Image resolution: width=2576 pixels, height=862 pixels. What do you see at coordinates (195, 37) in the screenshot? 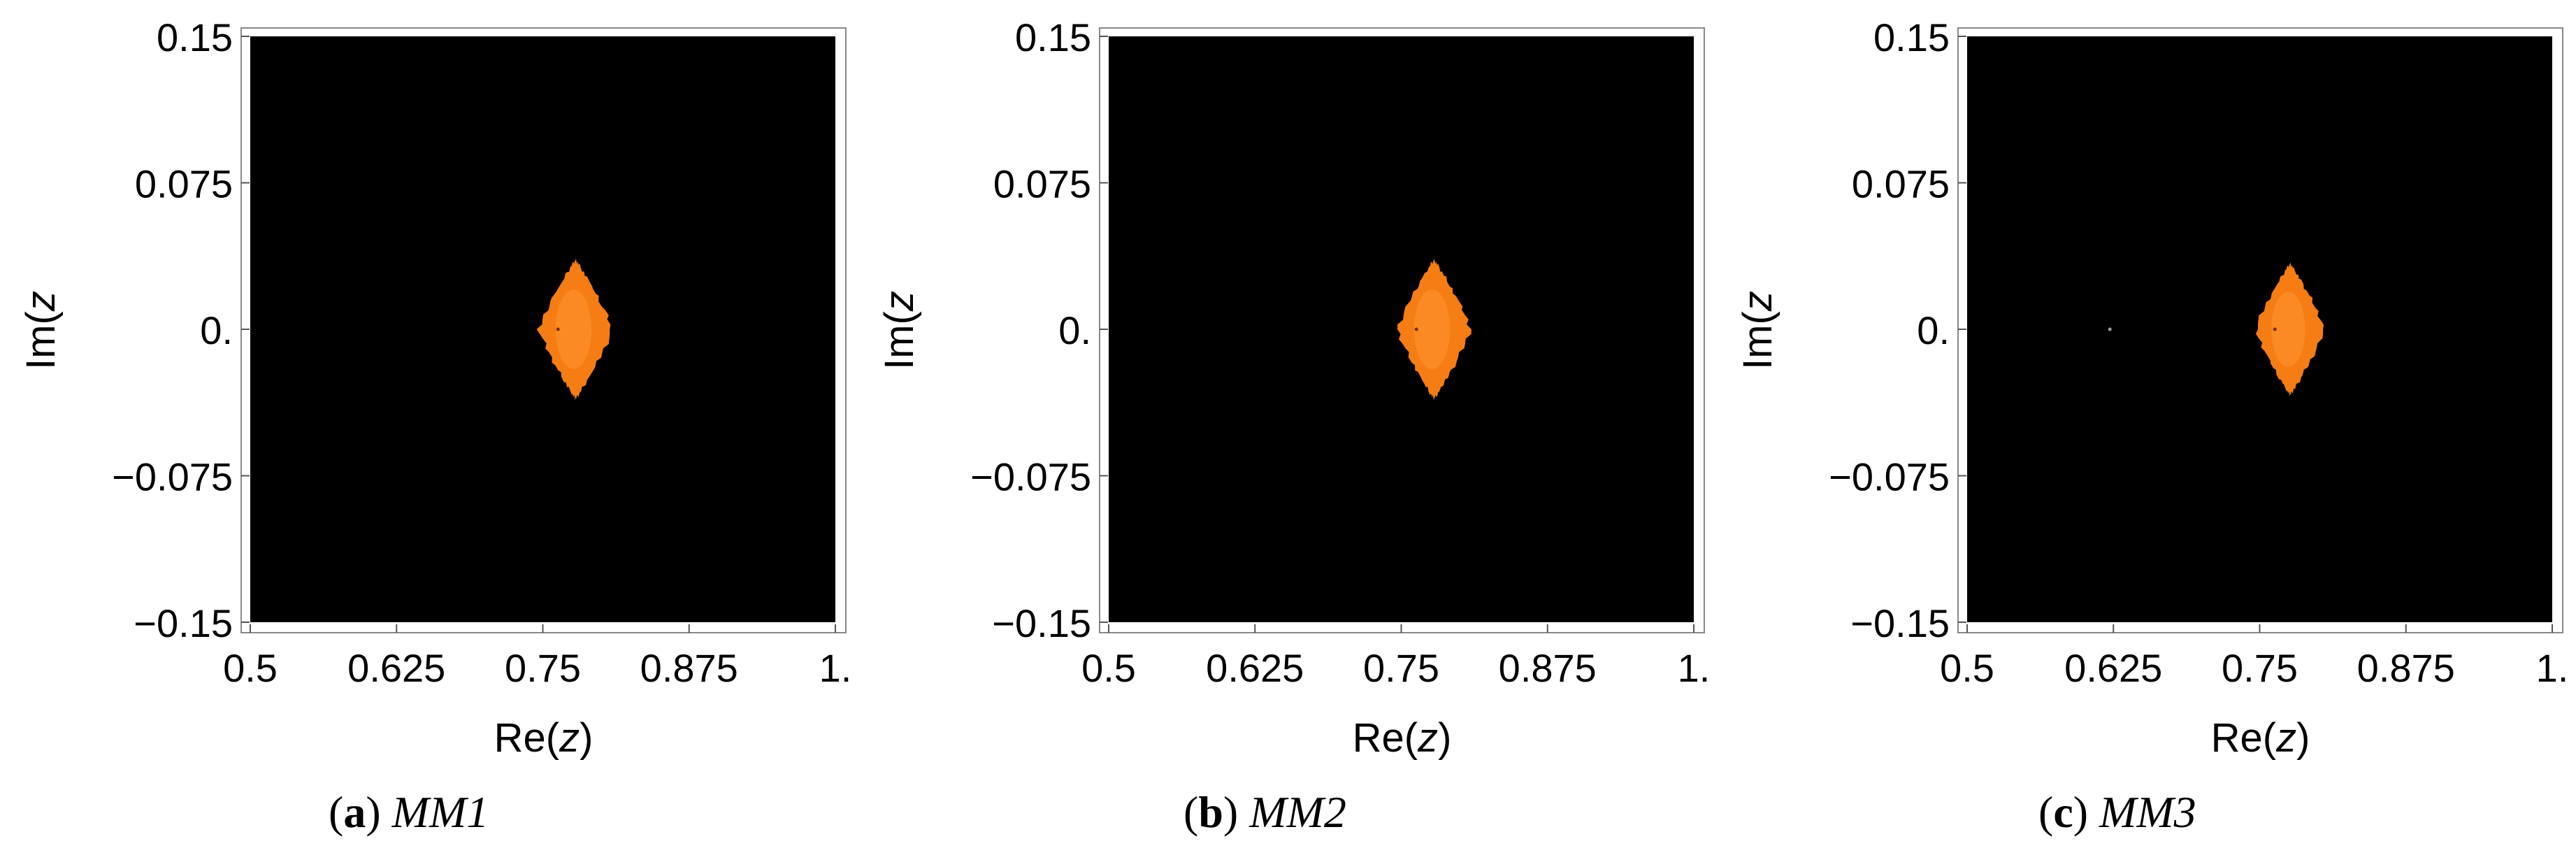
I see `ytick-label-a-0: 0.15` at bounding box center [195, 37].